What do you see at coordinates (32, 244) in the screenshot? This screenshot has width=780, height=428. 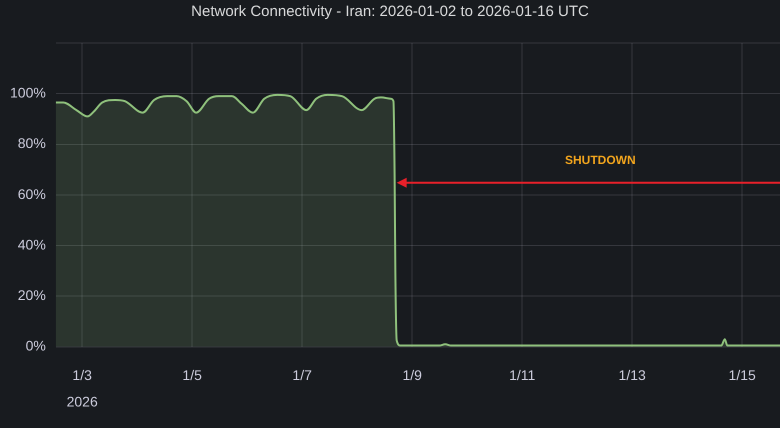 I see `y-tick-label: 40%` at bounding box center [32, 244].